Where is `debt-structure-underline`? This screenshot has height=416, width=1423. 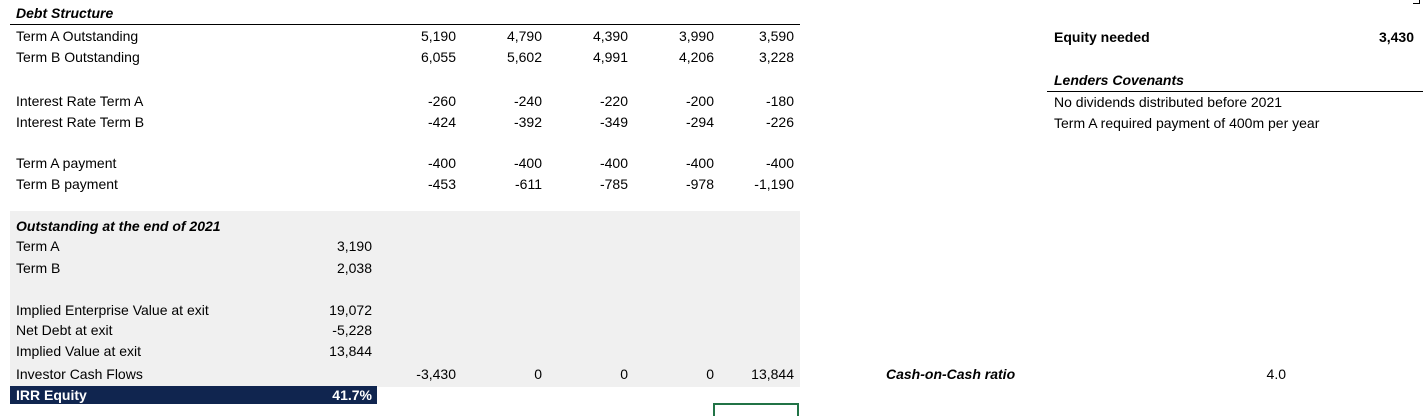
debt-structure-underline is located at coordinates (405, 24).